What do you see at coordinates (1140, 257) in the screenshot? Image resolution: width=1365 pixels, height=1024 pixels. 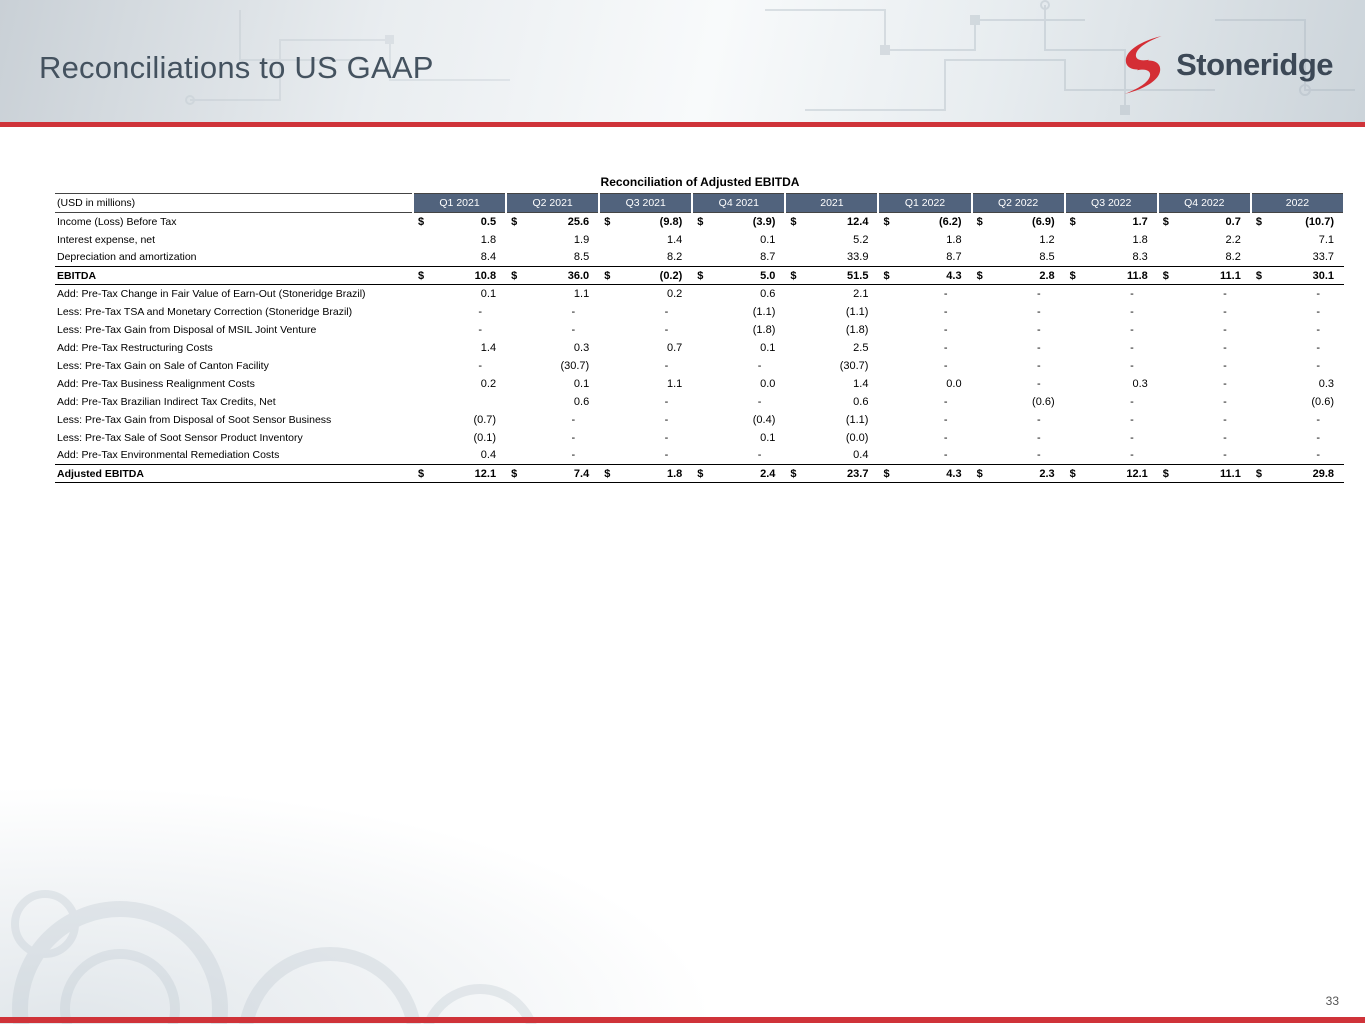 I see `value-cell: 8.3` at bounding box center [1140, 257].